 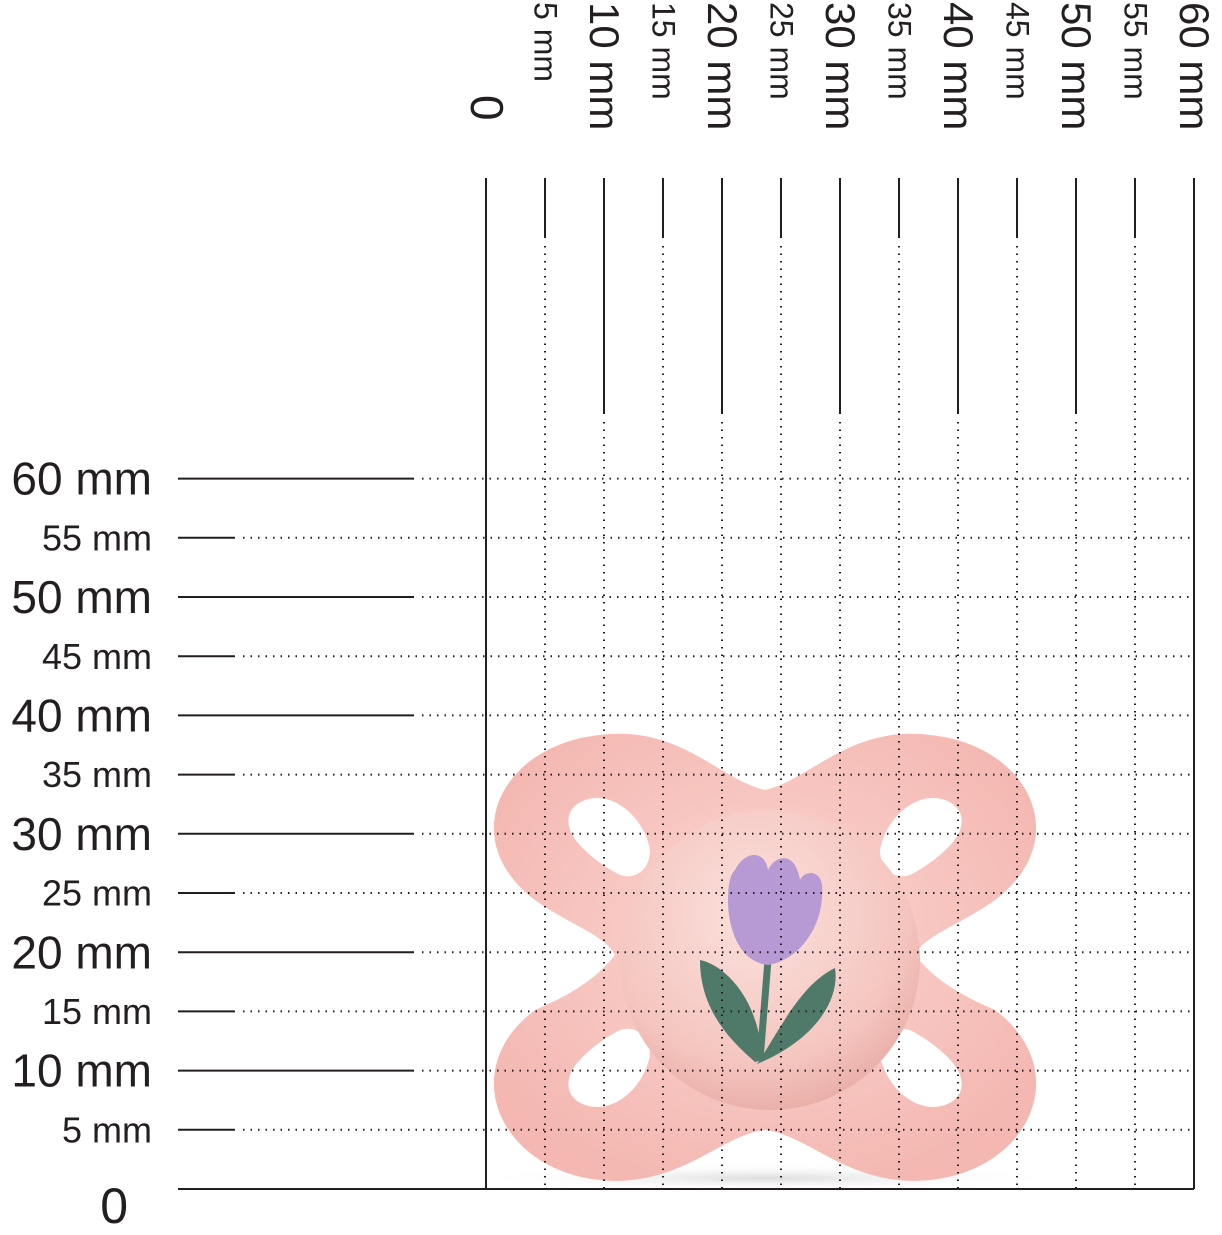 What do you see at coordinates (107, 1129) in the screenshot?
I see `y-tick-label: 5 mm` at bounding box center [107, 1129].